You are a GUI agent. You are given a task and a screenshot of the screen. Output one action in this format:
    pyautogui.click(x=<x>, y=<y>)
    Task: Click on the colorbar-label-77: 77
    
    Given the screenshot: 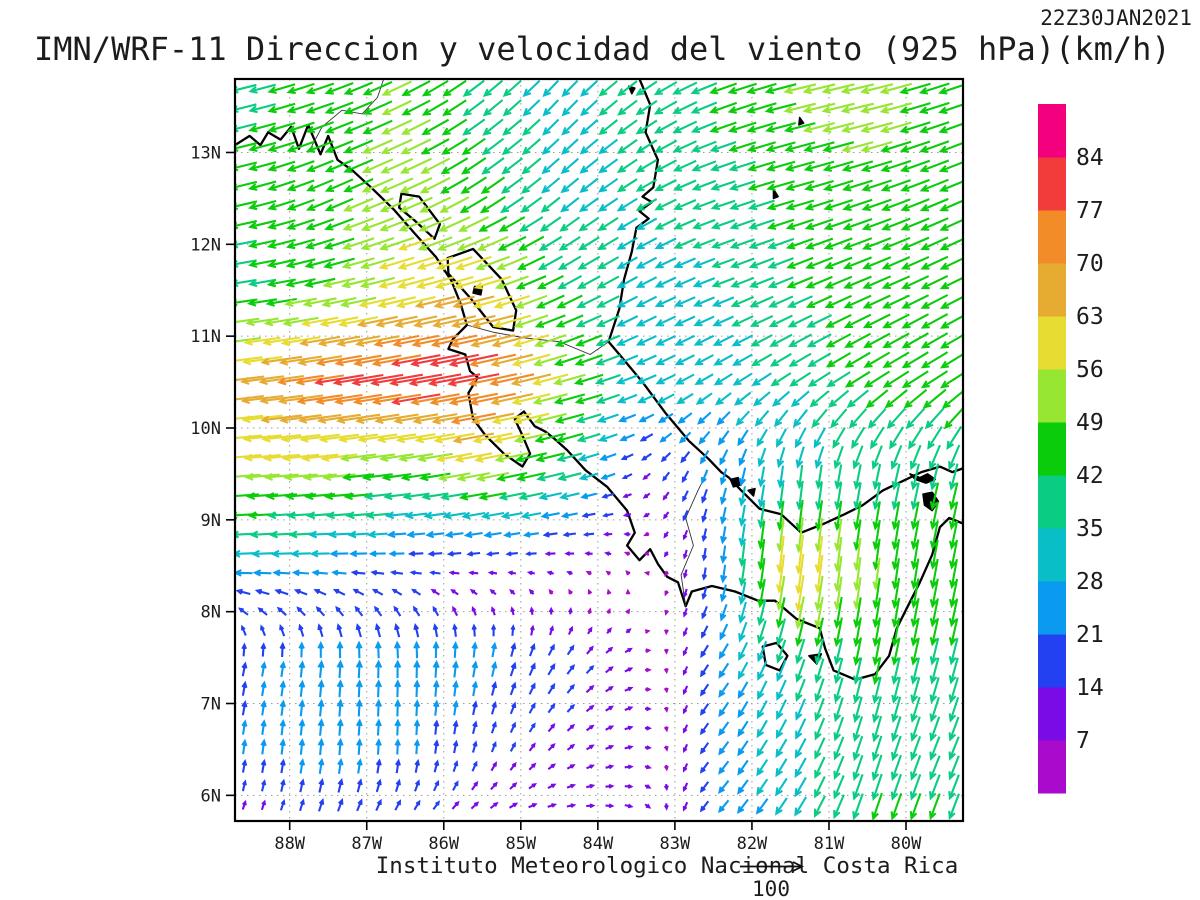 What is the action you would take?
    pyautogui.click(x=1090, y=211)
    